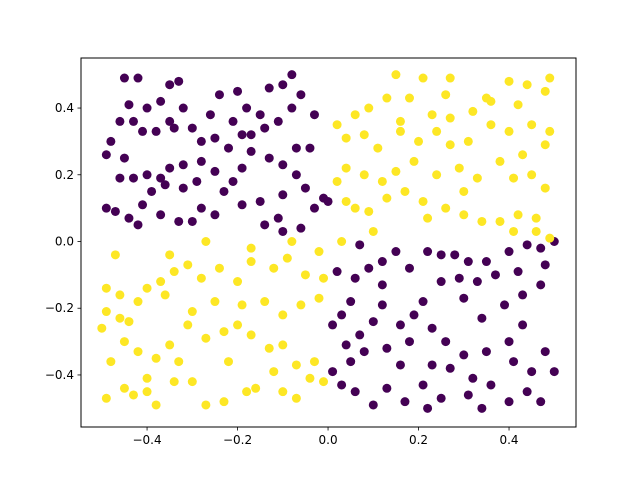 The height and width of the screenshot is (480, 640). What do you see at coordinates (64, 108) in the screenshot?
I see `y-tick-label: 0.4` at bounding box center [64, 108].